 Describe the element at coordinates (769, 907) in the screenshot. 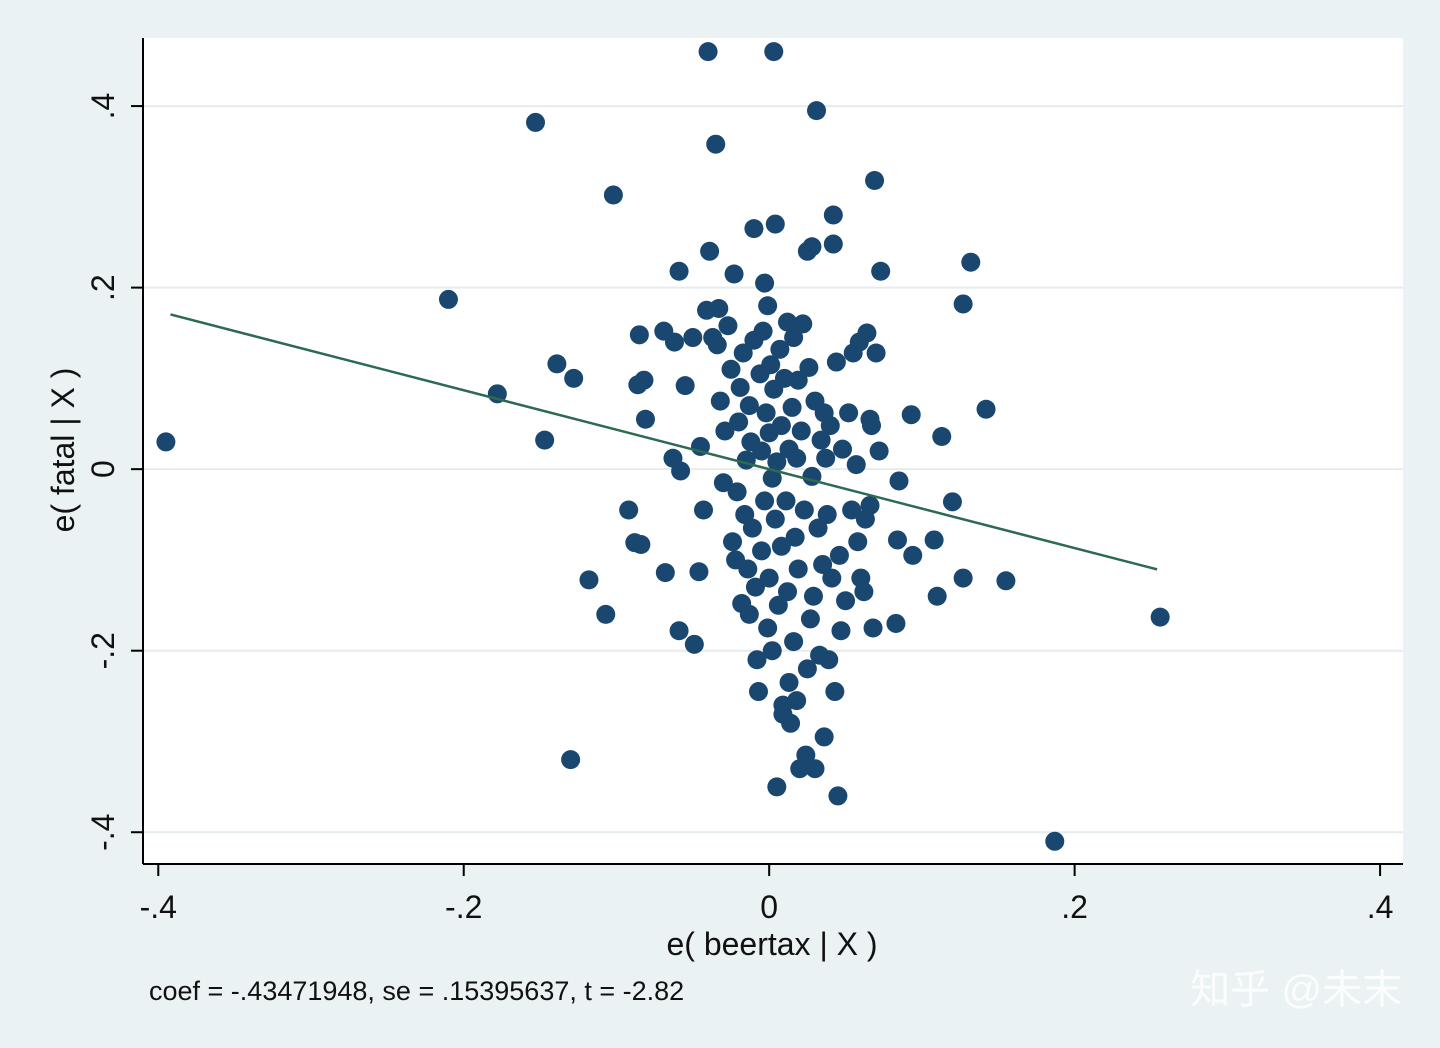

I see `x-tick-label: 0` at that location.